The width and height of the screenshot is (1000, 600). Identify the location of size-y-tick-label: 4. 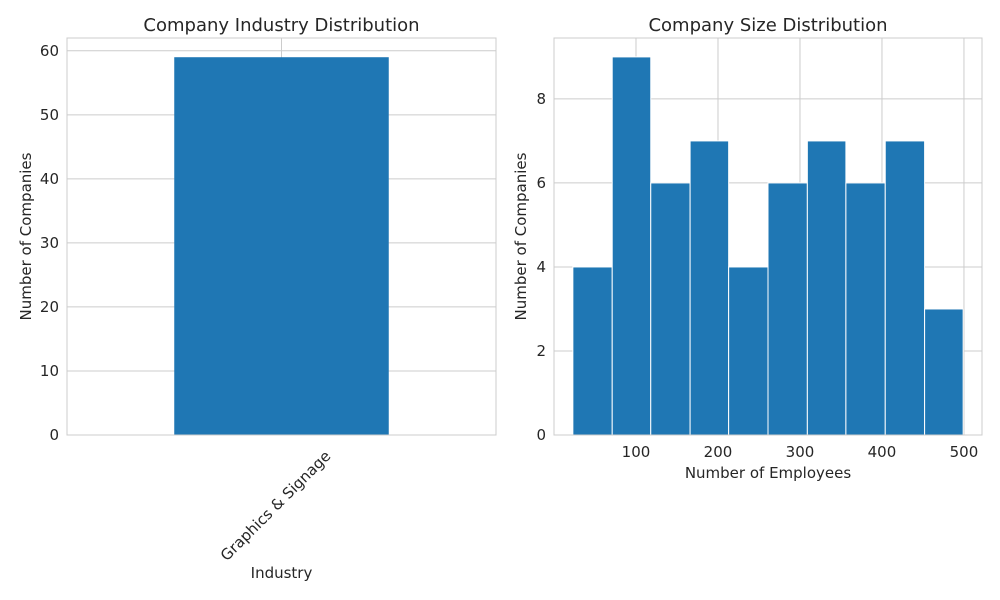
(541, 267).